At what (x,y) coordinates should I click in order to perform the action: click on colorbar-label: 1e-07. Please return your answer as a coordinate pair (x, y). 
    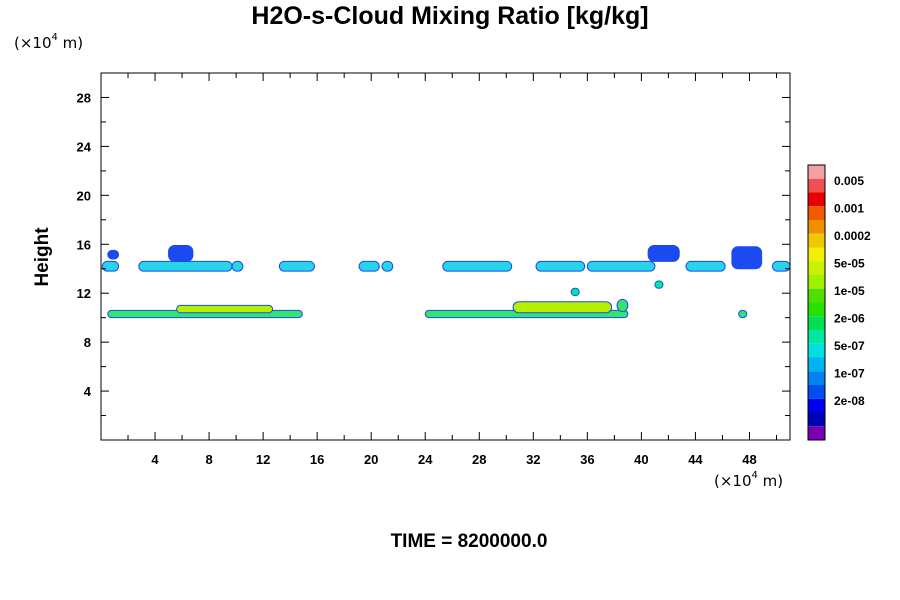
    Looking at the image, I should click on (849, 373).